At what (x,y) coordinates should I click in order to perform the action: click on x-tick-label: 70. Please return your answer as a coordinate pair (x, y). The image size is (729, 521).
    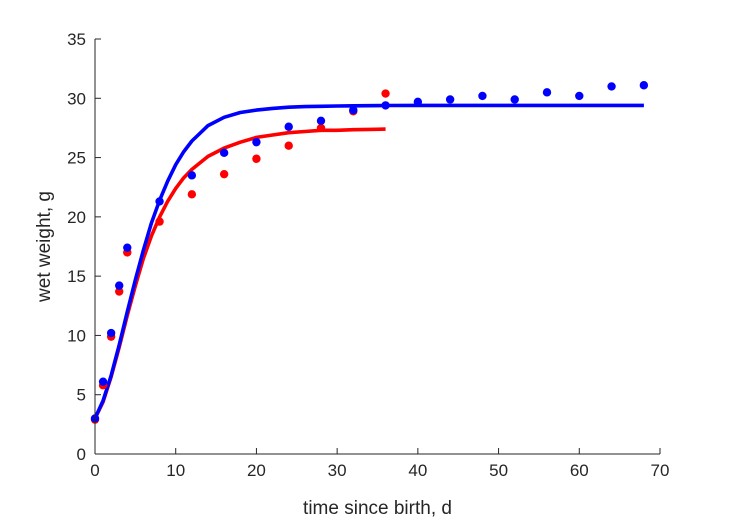
    Looking at the image, I should click on (660, 470).